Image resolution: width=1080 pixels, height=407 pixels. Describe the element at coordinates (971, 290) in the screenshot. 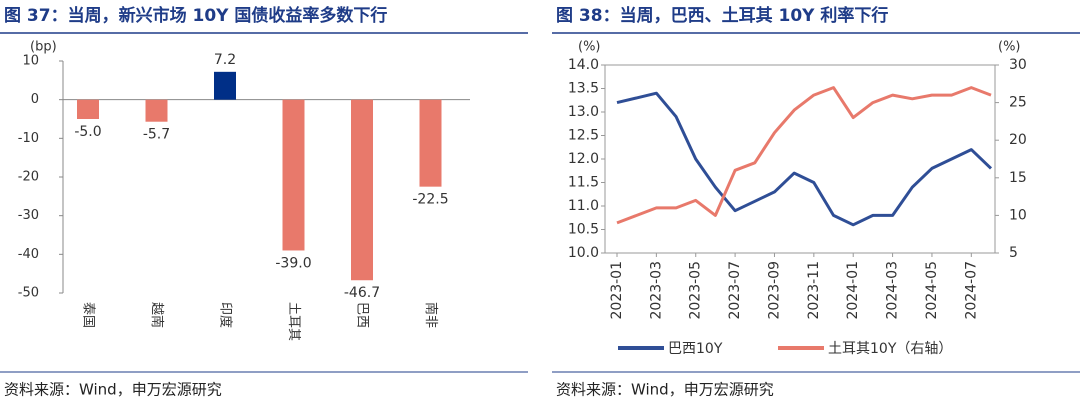

I see `x-tick-label: 2024-07` at that location.